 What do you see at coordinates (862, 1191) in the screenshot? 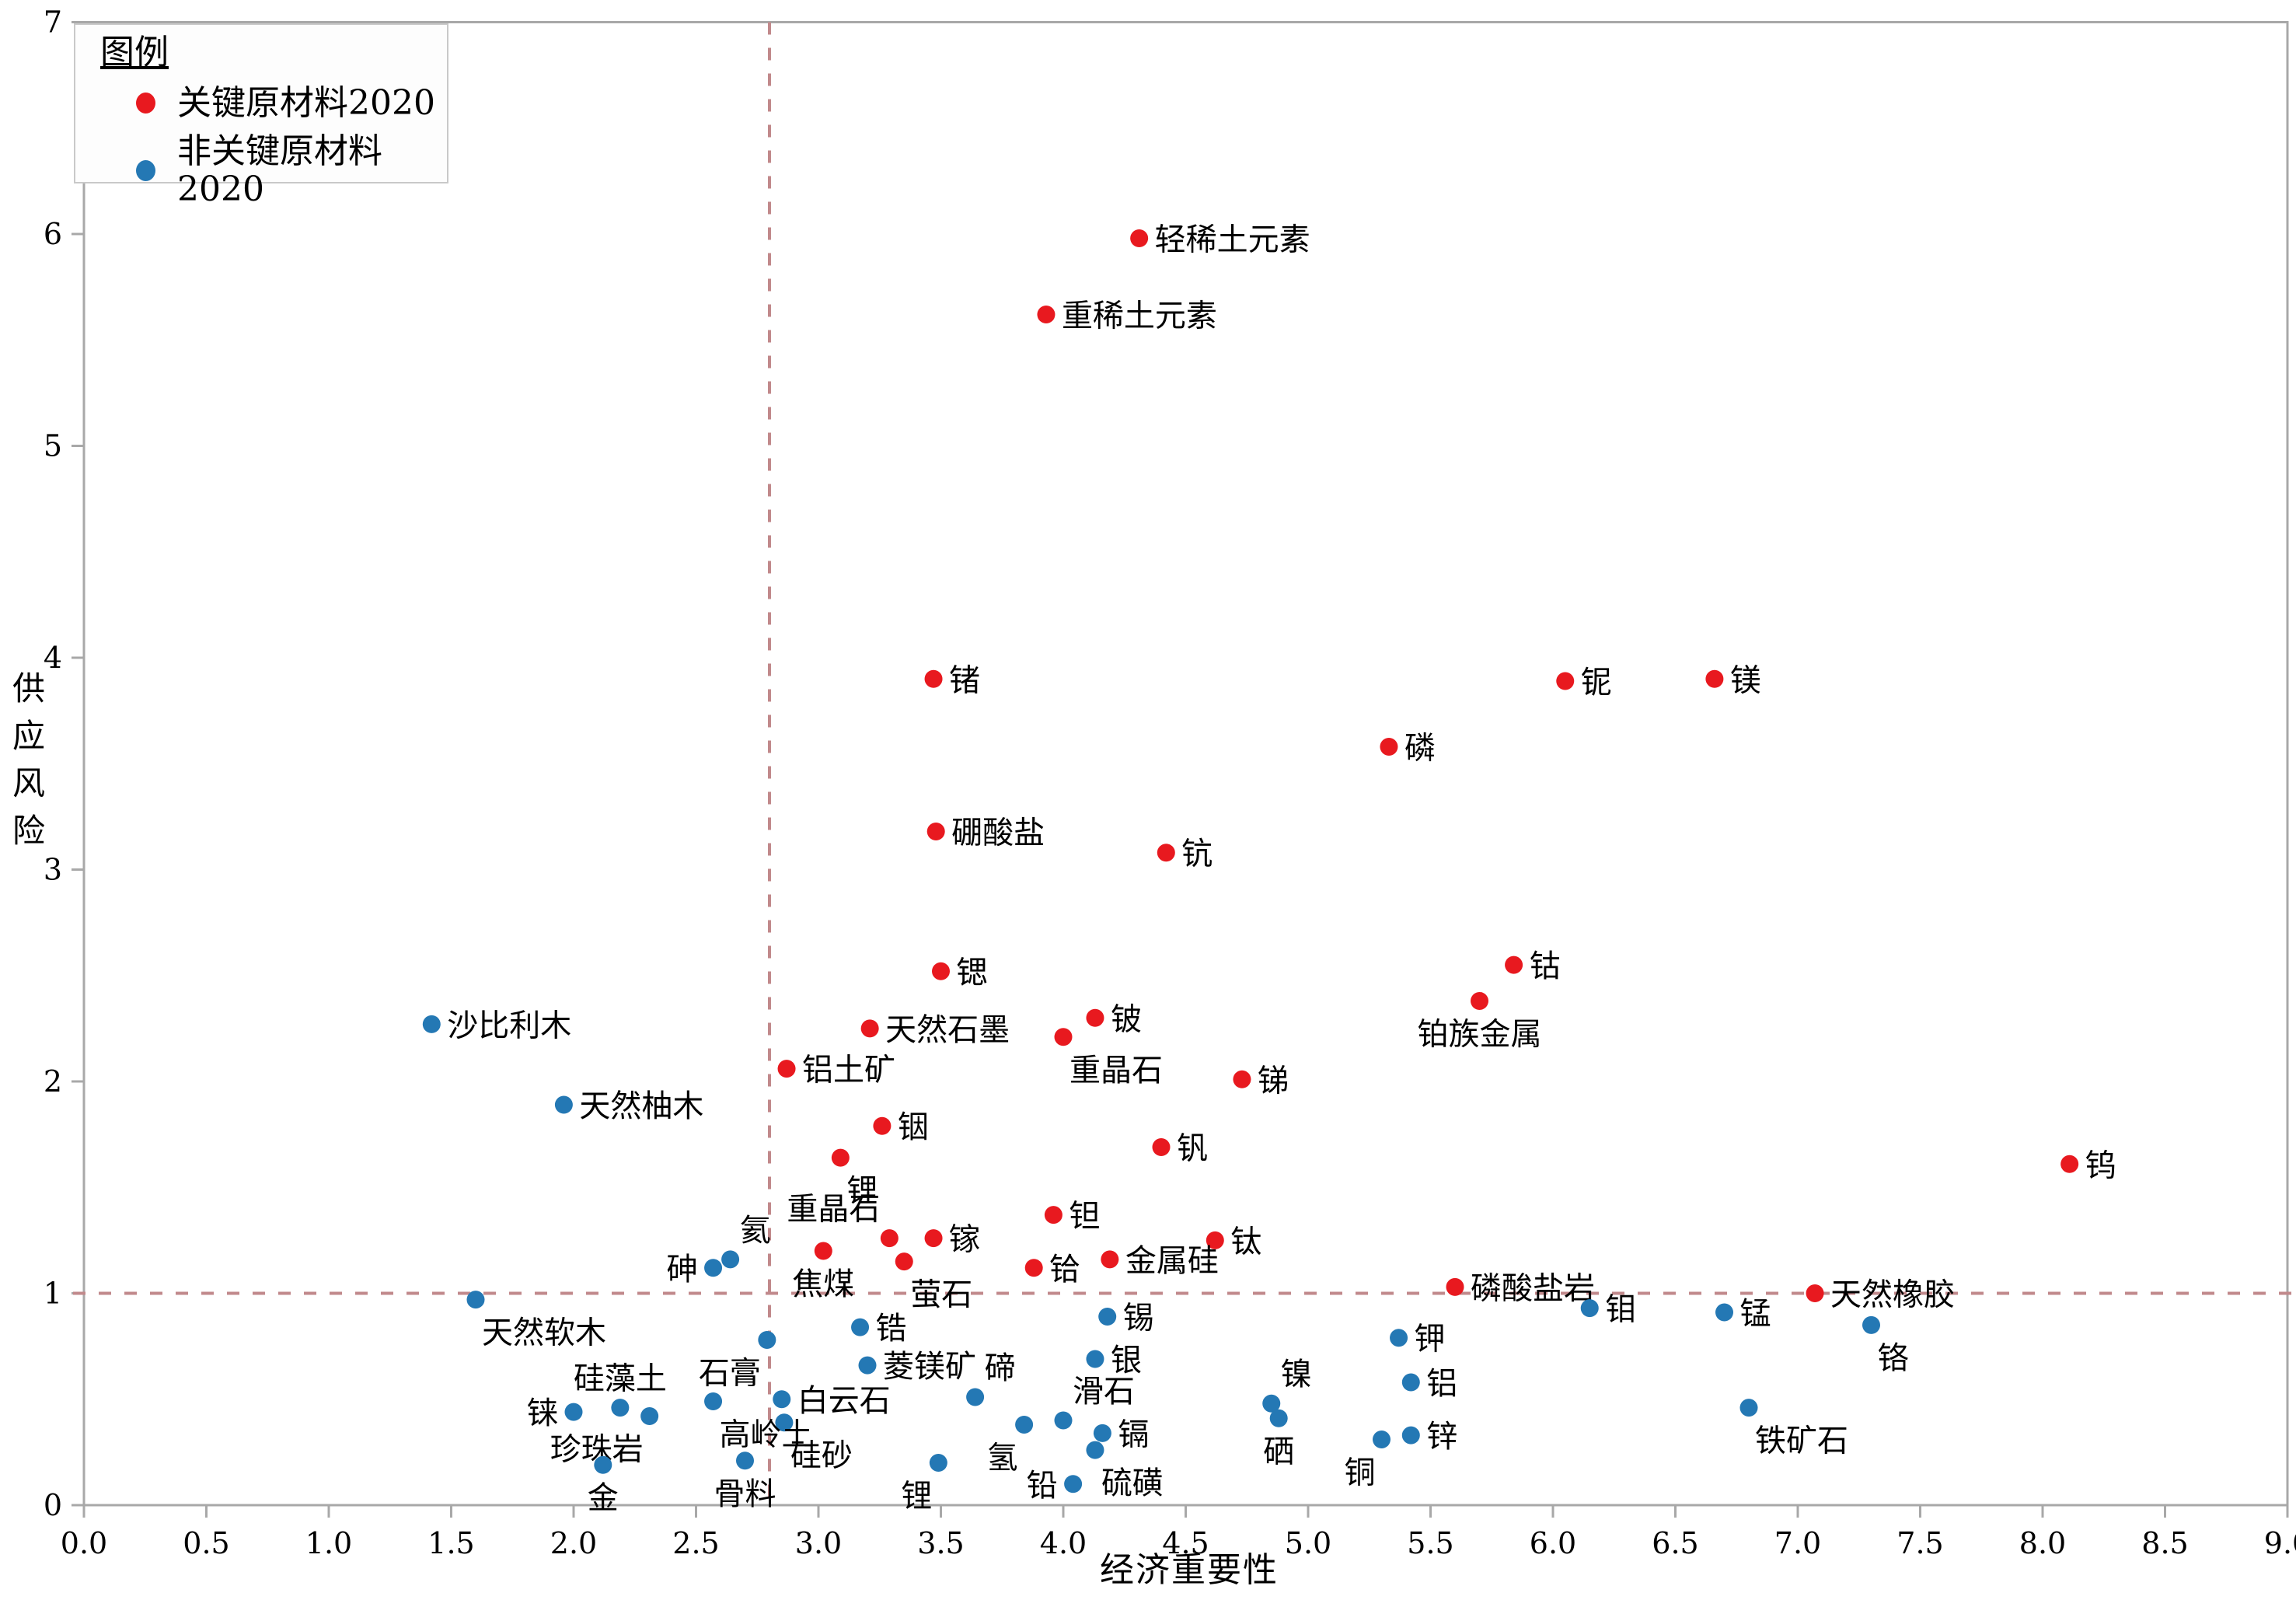
I see `point-label: 锂` at bounding box center [862, 1191].